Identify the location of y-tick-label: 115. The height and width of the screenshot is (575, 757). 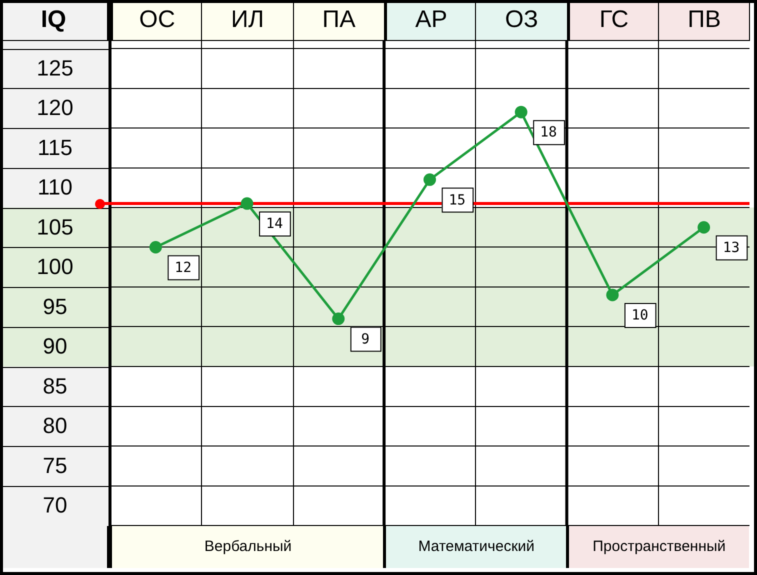
(55, 147).